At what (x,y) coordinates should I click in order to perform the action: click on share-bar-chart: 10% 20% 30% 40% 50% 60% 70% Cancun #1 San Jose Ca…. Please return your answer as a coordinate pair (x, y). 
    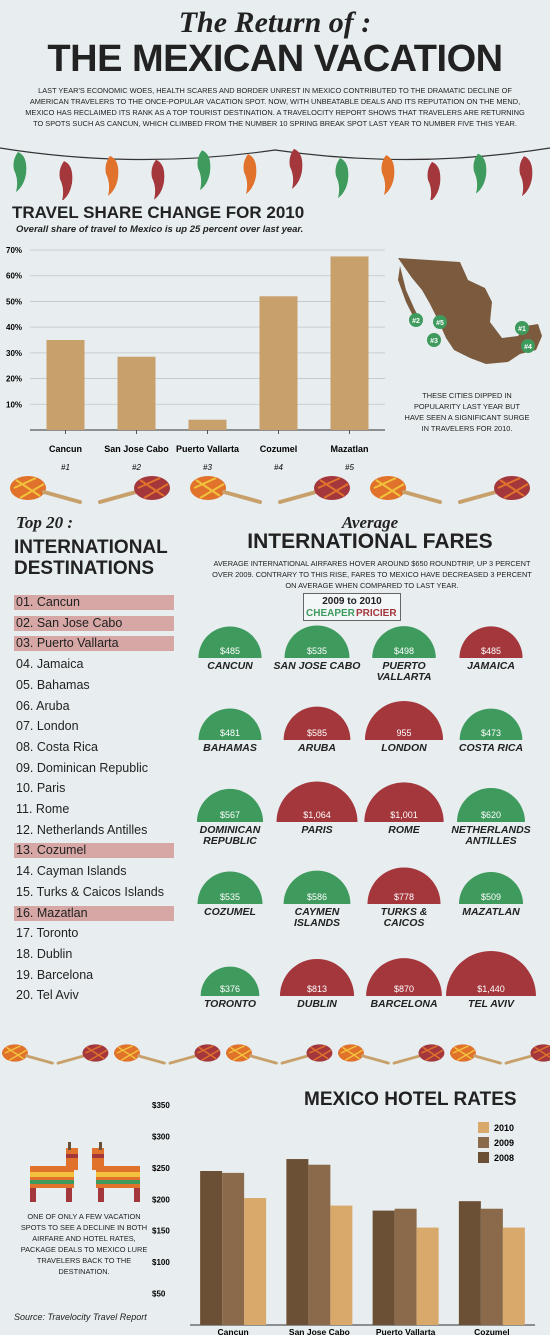
    Looking at the image, I should click on (195, 358).